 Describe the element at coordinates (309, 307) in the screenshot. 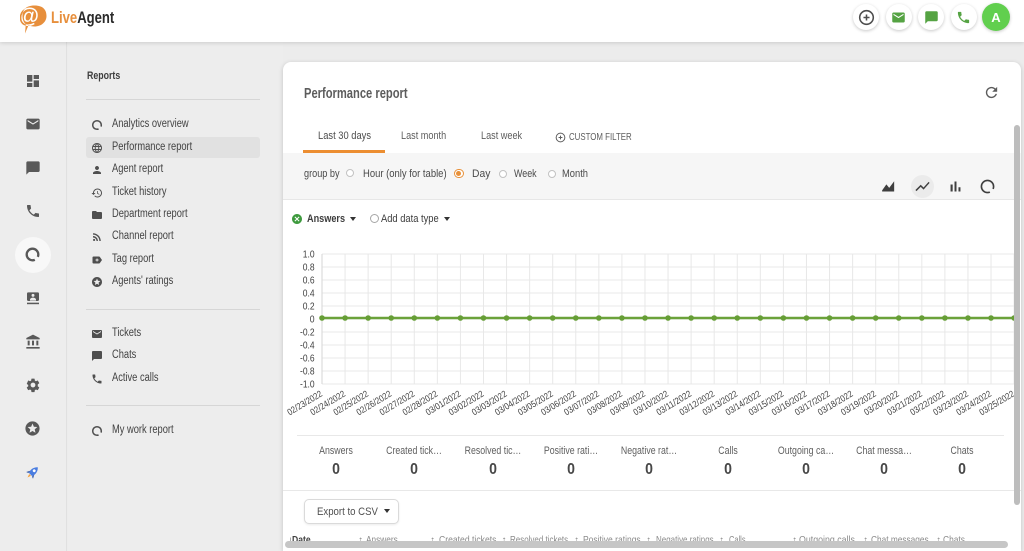

I see `svg-text: 0.2` at that location.